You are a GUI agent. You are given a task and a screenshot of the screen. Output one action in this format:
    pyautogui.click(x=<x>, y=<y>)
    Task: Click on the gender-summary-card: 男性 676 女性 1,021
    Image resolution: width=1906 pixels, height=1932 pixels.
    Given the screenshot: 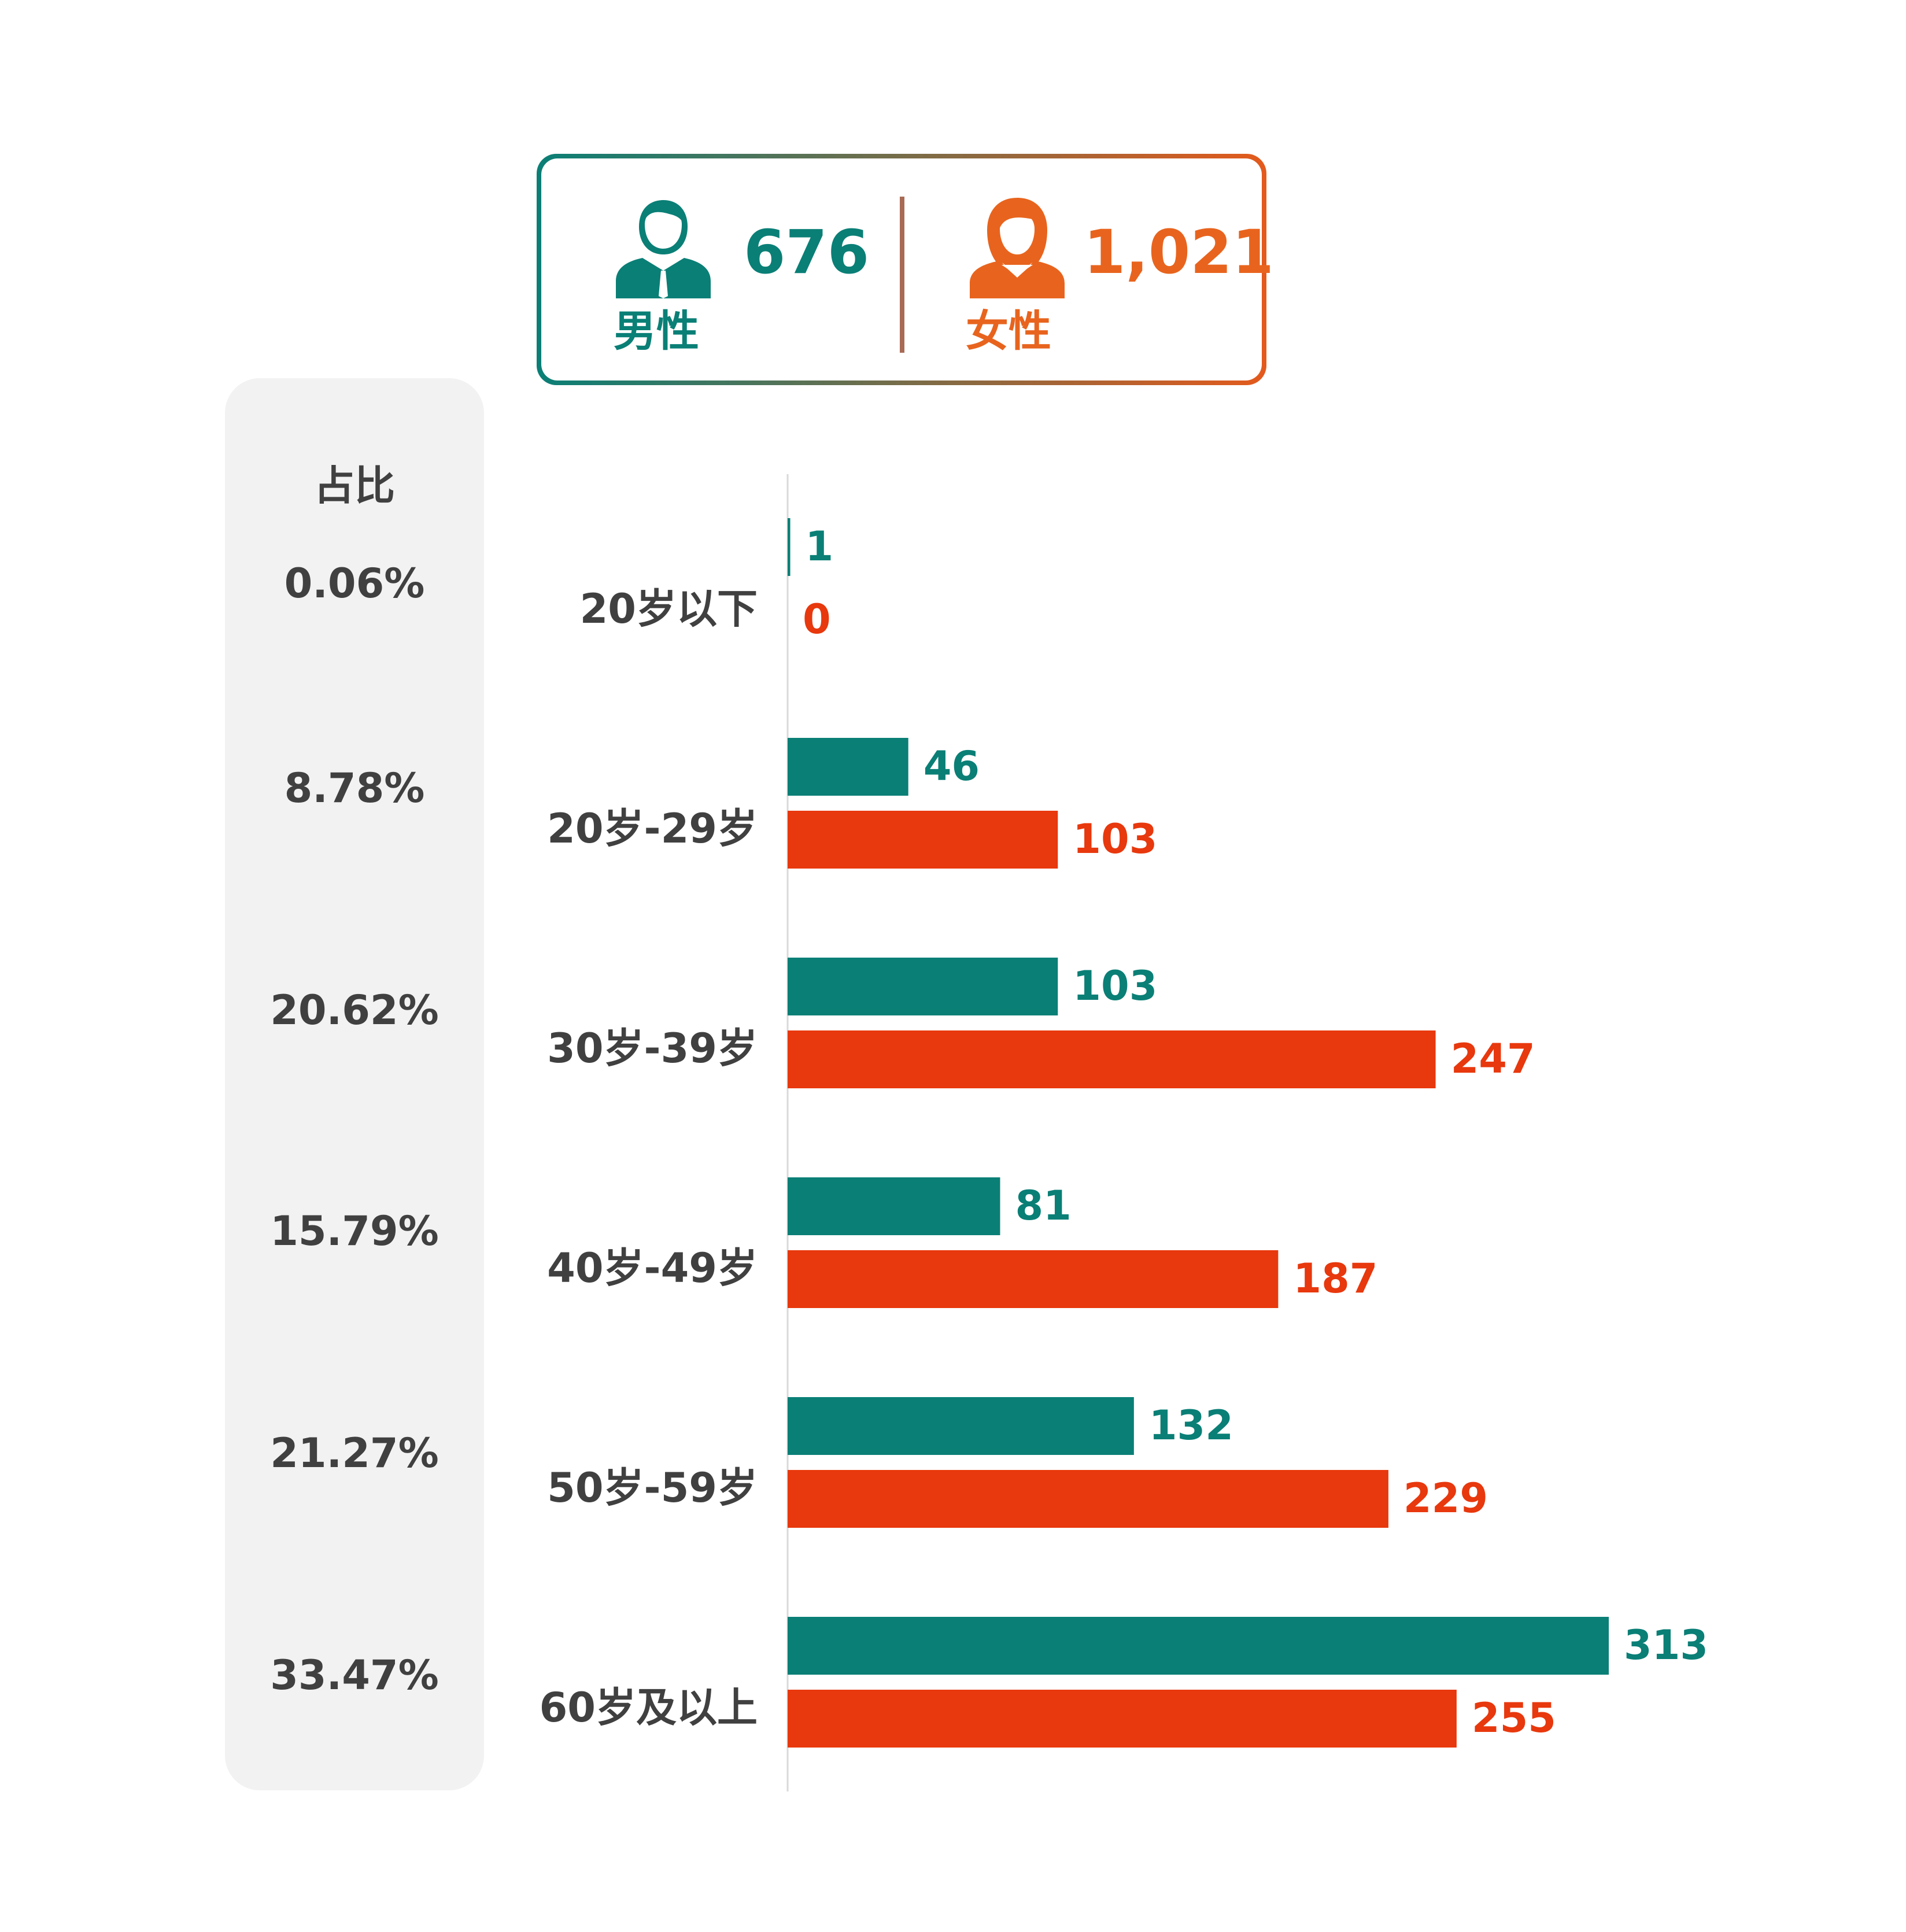 What is the action you would take?
    pyautogui.click(x=906, y=270)
    